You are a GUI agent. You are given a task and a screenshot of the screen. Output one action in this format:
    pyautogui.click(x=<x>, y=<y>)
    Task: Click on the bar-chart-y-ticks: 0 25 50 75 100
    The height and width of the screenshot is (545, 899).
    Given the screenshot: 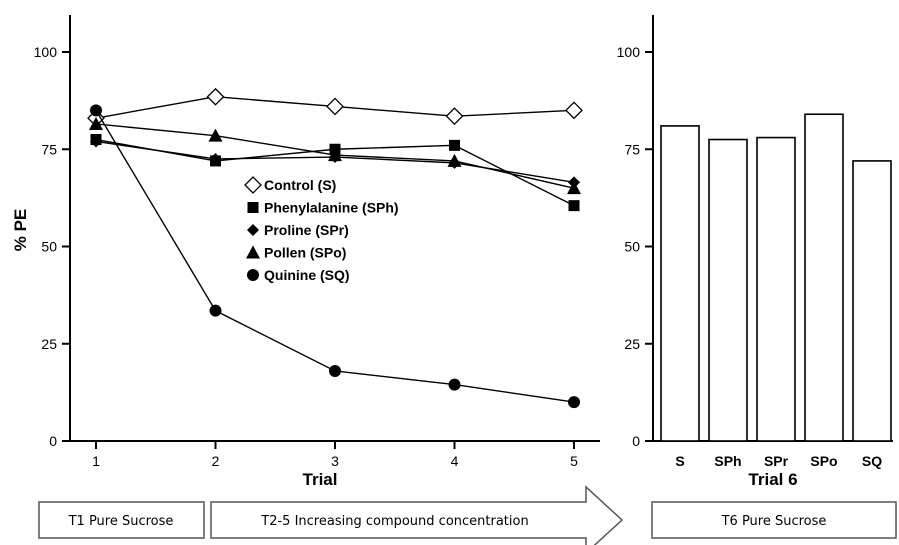 What is the action you would take?
    pyautogui.click(x=635, y=246)
    